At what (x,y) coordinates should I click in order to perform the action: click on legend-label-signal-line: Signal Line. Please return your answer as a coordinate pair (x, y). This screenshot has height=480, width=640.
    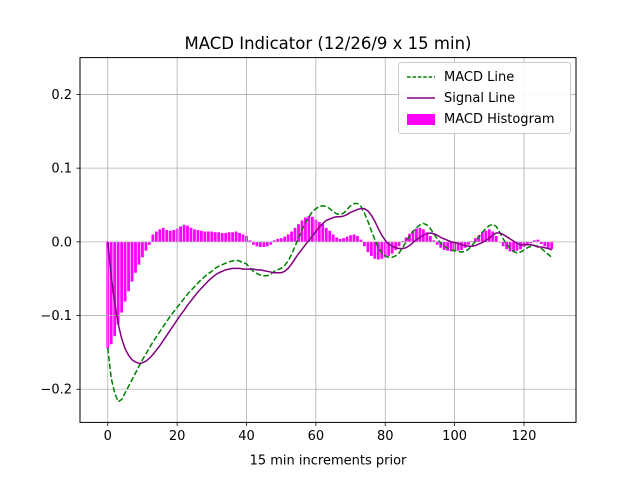
    Looking at the image, I should click on (480, 98).